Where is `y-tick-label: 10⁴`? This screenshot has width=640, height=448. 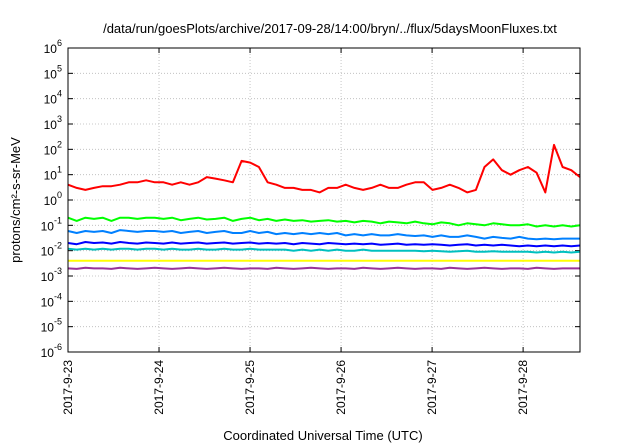
y-tick-label: 10⁴ is located at coordinates (53, 98).